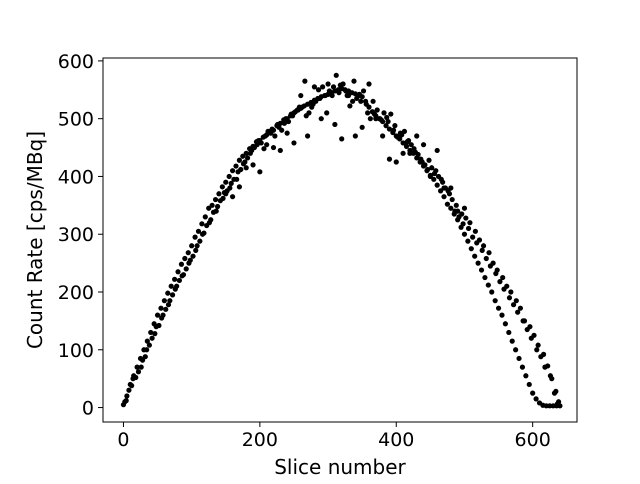  What do you see at coordinates (35, 240) in the screenshot?
I see `y-axis-label: Count Rate [cps/MBq]` at bounding box center [35, 240].